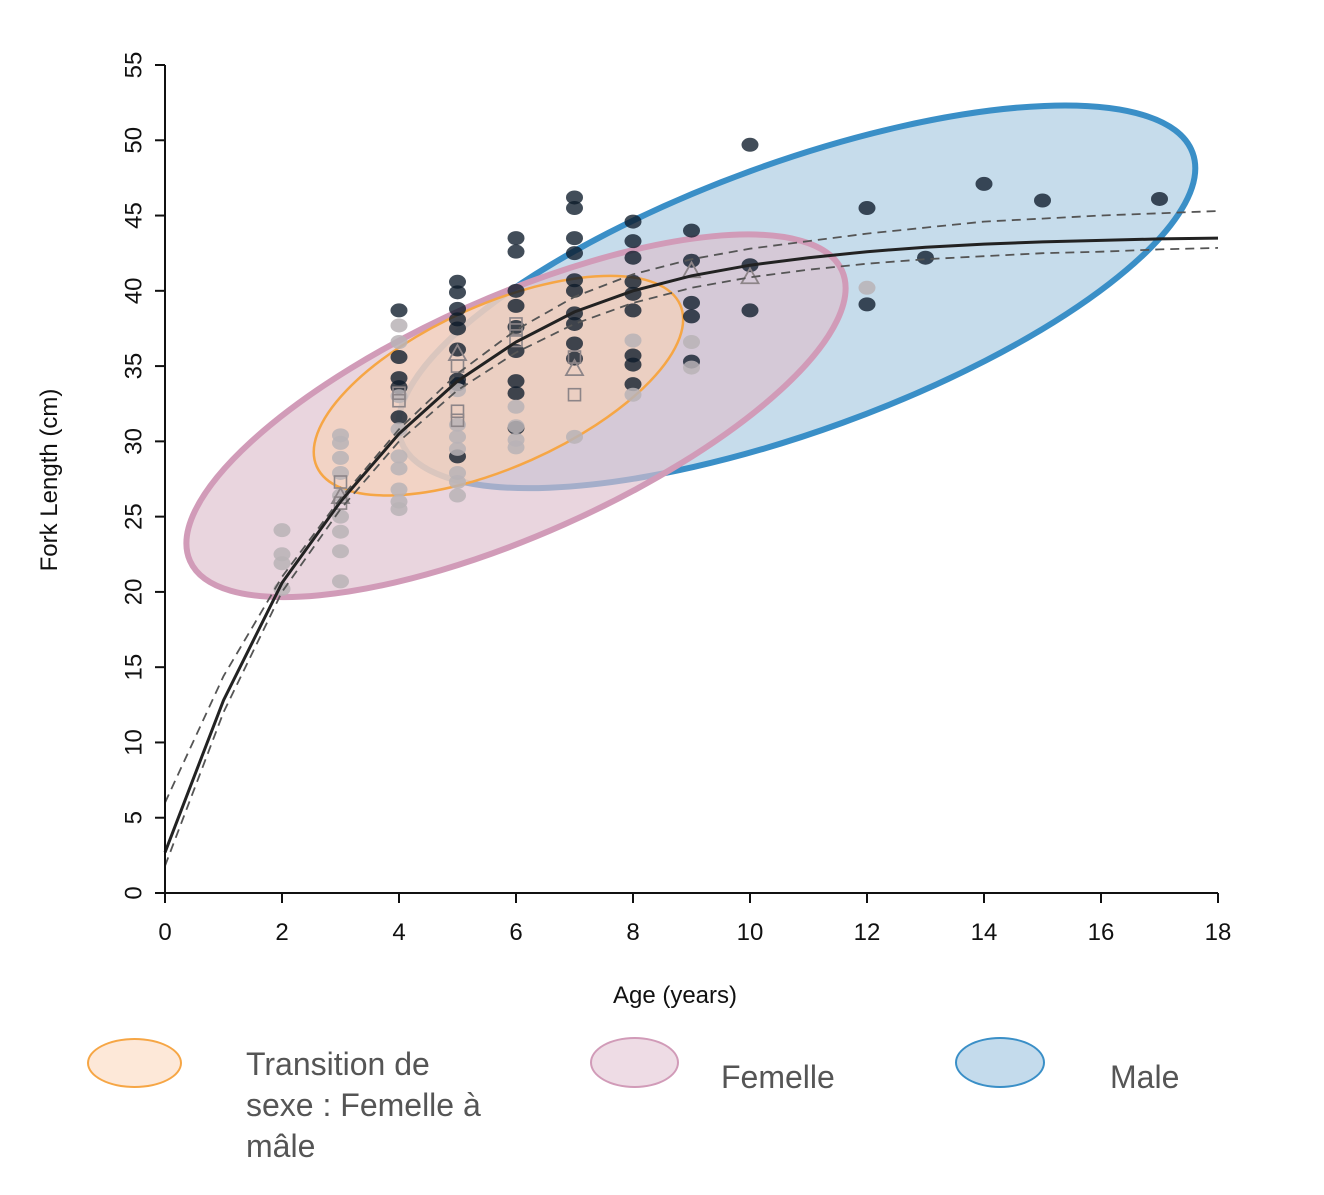 The width and height of the screenshot is (1324, 1195). Describe the element at coordinates (867, 932) in the screenshot. I see `x-tick-label: 12` at that location.